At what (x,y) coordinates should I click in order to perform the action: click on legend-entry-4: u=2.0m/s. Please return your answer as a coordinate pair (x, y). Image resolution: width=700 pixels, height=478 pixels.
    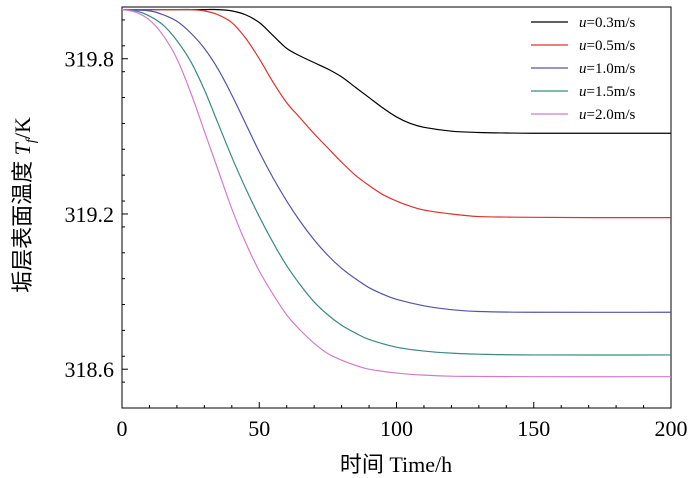
    Looking at the image, I should click on (607, 115).